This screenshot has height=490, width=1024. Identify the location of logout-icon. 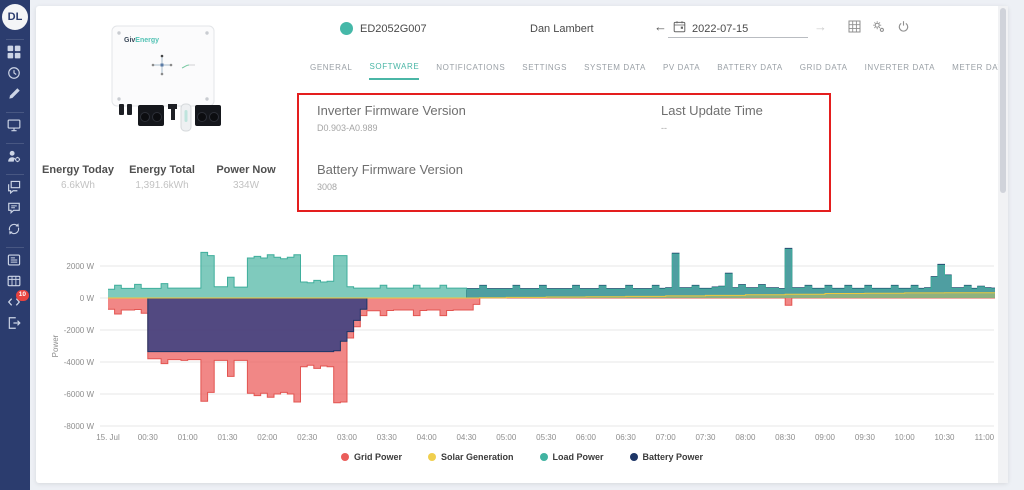
(14, 324).